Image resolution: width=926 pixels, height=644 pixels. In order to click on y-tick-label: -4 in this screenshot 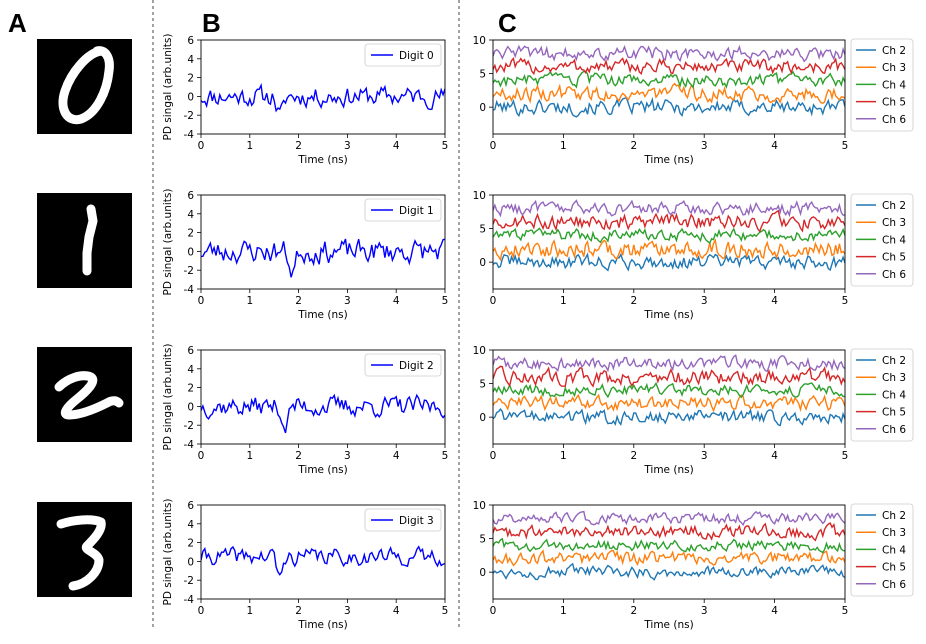, I will do `click(189, 445)`.